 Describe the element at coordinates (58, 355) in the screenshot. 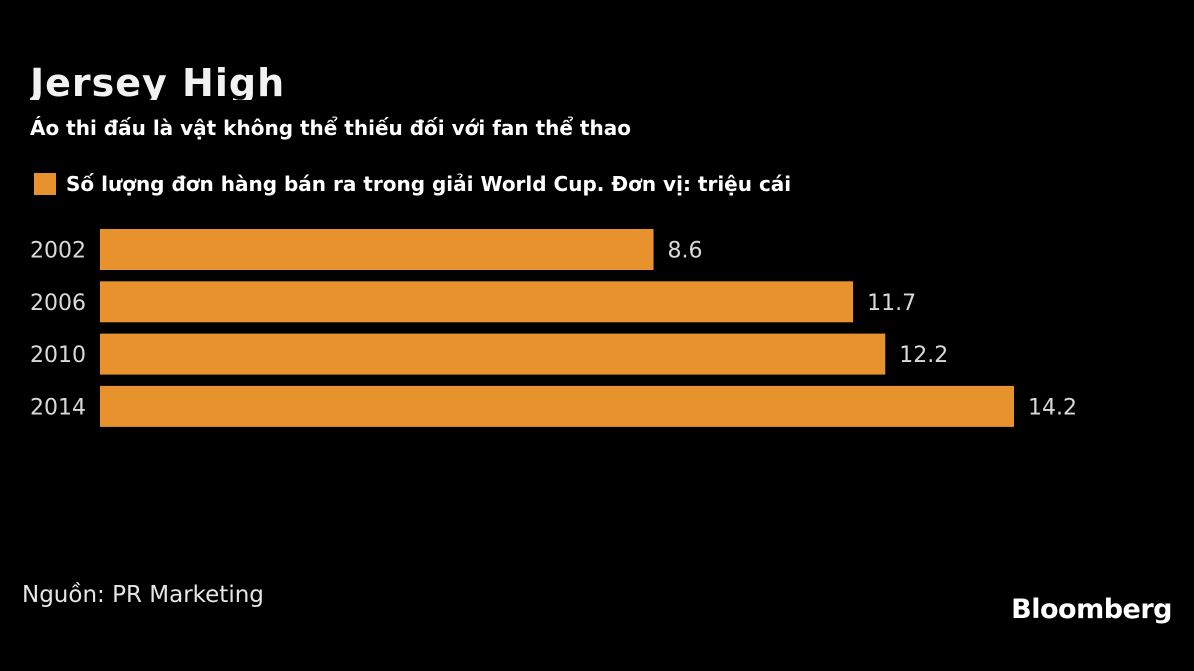

I see `category-label-2010: 2010` at that location.